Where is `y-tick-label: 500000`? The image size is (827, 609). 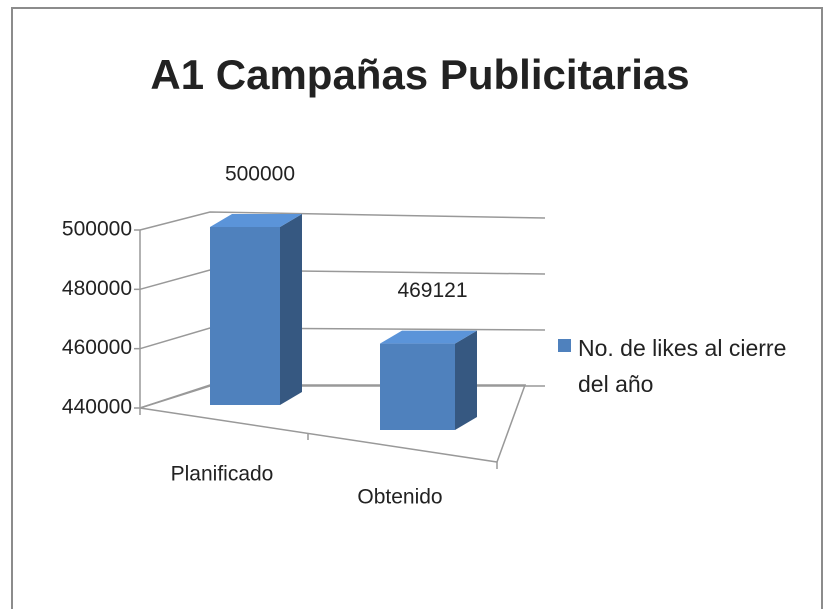 y-tick-label: 500000 is located at coordinates (97, 229).